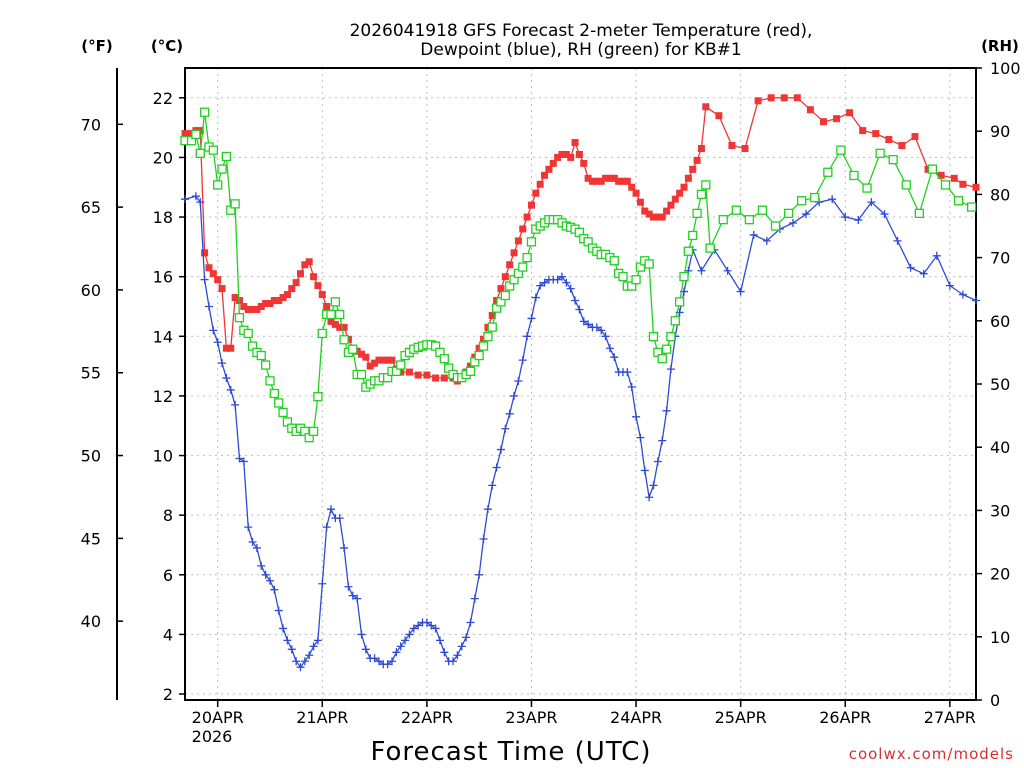 The height and width of the screenshot is (768, 1024). What do you see at coordinates (163, 217) in the screenshot?
I see `celsius-tick-label: 18` at bounding box center [163, 217].